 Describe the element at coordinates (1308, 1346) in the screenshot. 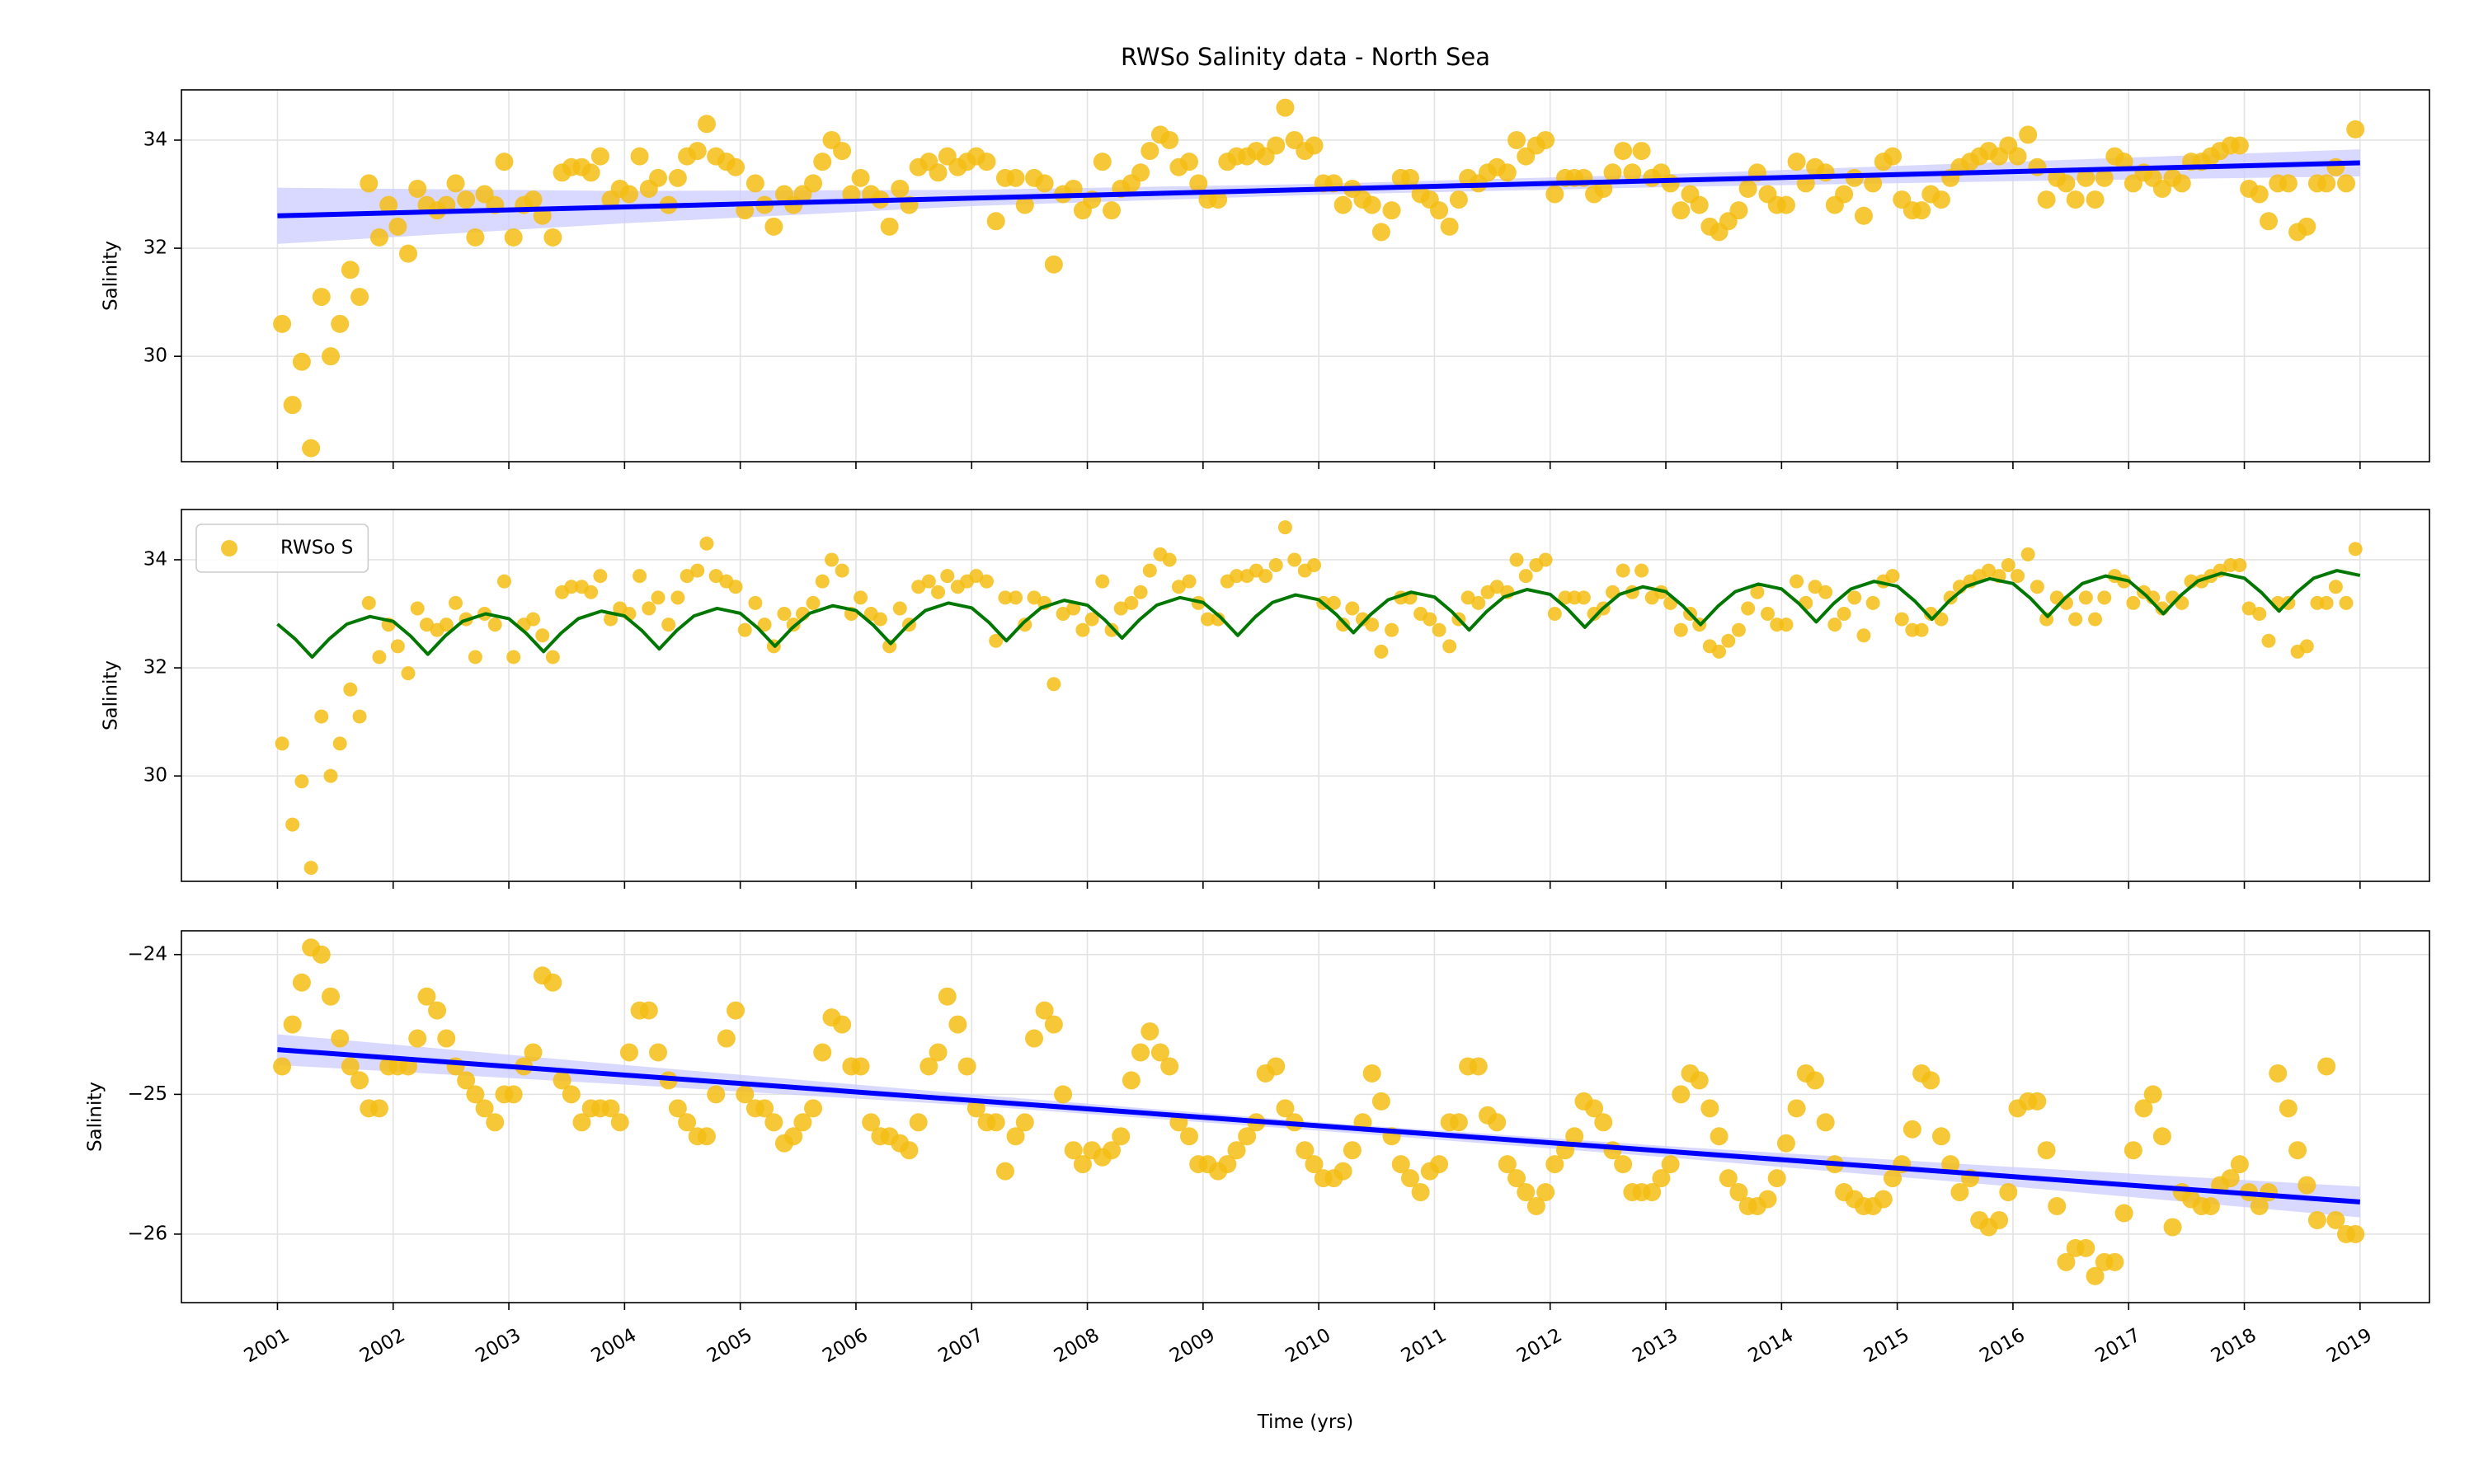

I see `x-tick-label: 2010` at that location.